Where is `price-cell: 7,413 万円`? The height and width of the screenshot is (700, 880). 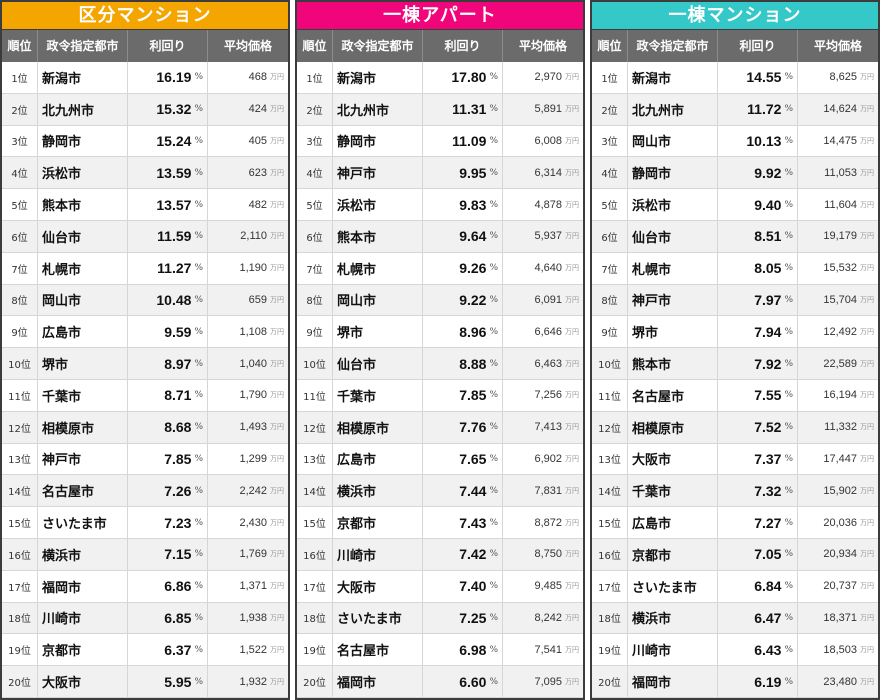 price-cell: 7,413 万円 is located at coordinates (543, 427).